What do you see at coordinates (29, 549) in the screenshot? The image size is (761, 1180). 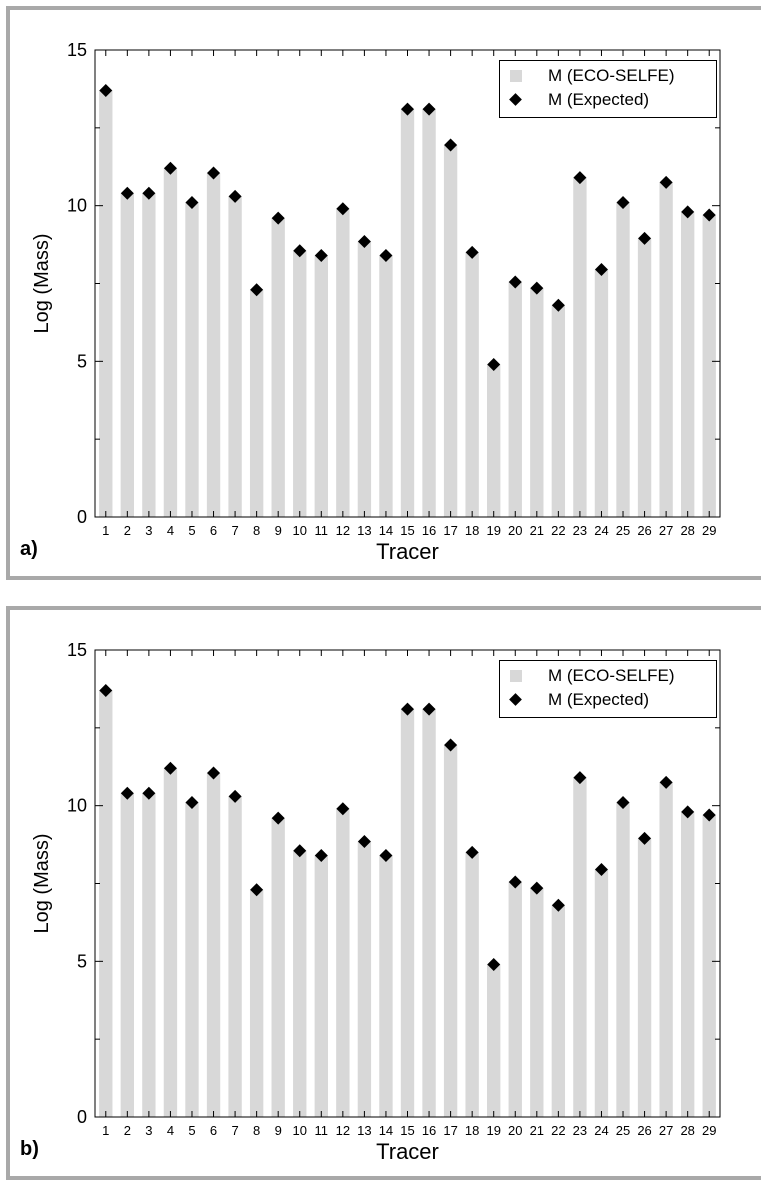 I see `panel-label: a)` at bounding box center [29, 549].